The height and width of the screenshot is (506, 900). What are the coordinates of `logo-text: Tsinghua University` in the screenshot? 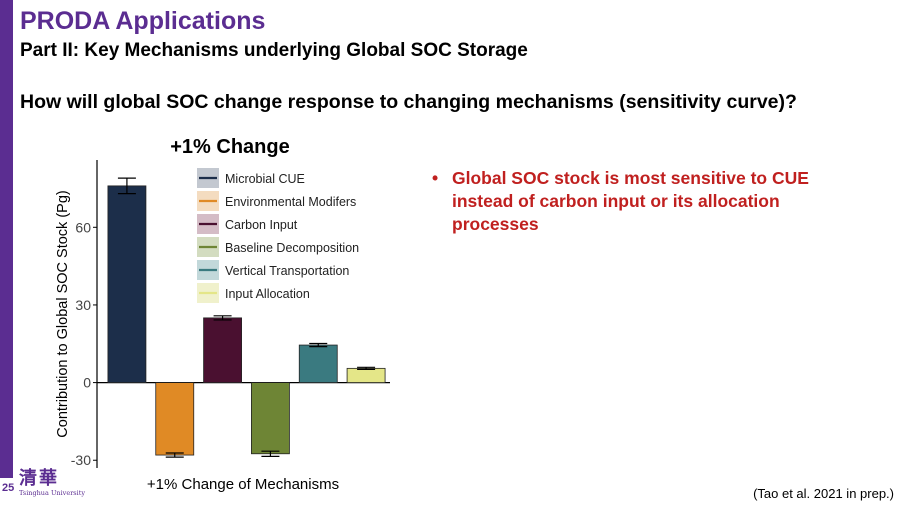 It's located at (52, 493).